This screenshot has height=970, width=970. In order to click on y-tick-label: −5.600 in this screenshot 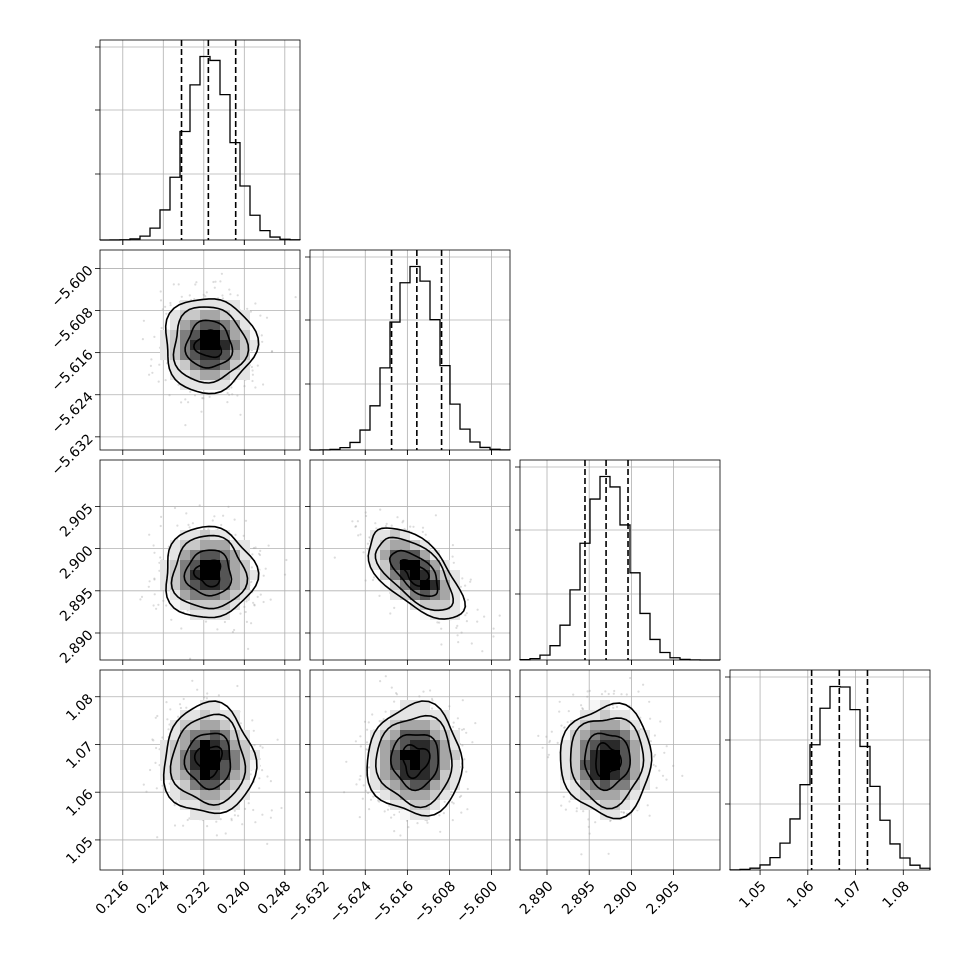, I will do `click(73, 287)`.